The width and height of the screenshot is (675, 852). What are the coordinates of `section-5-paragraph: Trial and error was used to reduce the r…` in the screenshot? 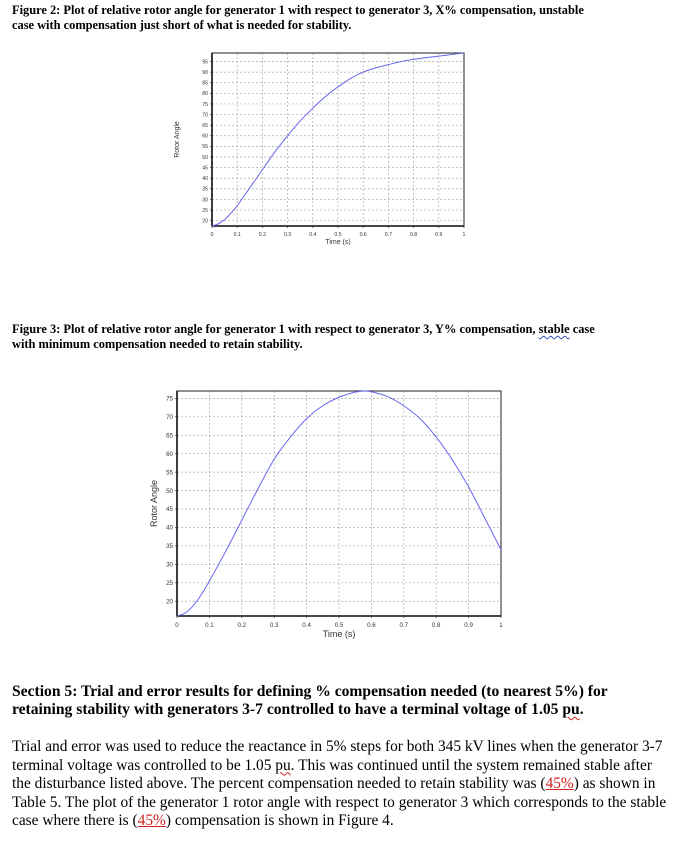 It's located at (339, 784).